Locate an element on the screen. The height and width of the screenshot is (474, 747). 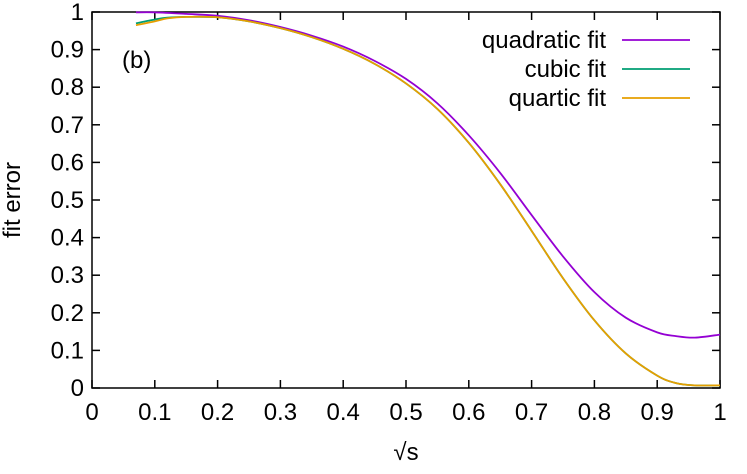
y-tick-label: 0.9 is located at coordinates (67, 50).